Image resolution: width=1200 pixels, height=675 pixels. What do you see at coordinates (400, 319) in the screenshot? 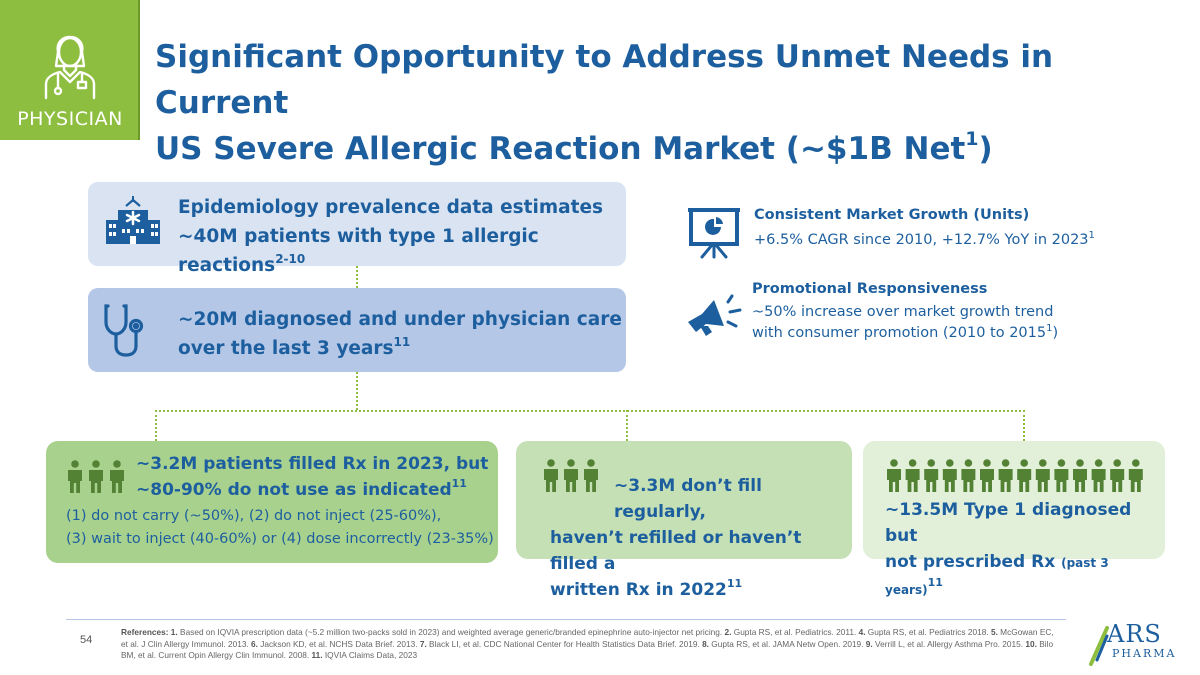
I see `diagnosed-line-1: ~20M diagnosed and under physician care` at bounding box center [400, 319].